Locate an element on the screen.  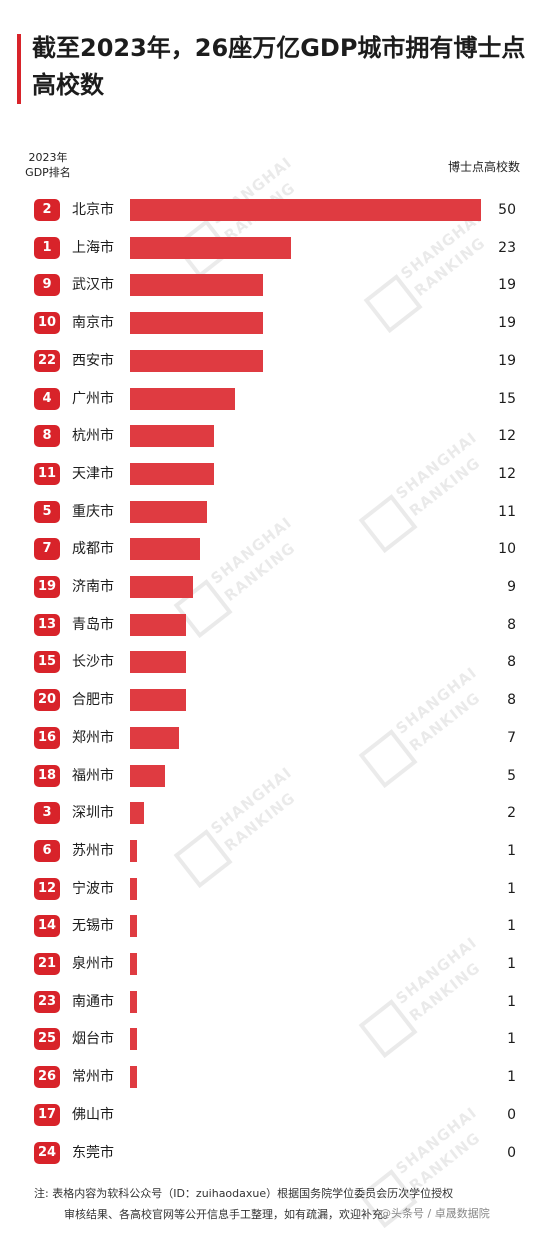
city-label: 重庆市 is located at coordinates (93, 511).